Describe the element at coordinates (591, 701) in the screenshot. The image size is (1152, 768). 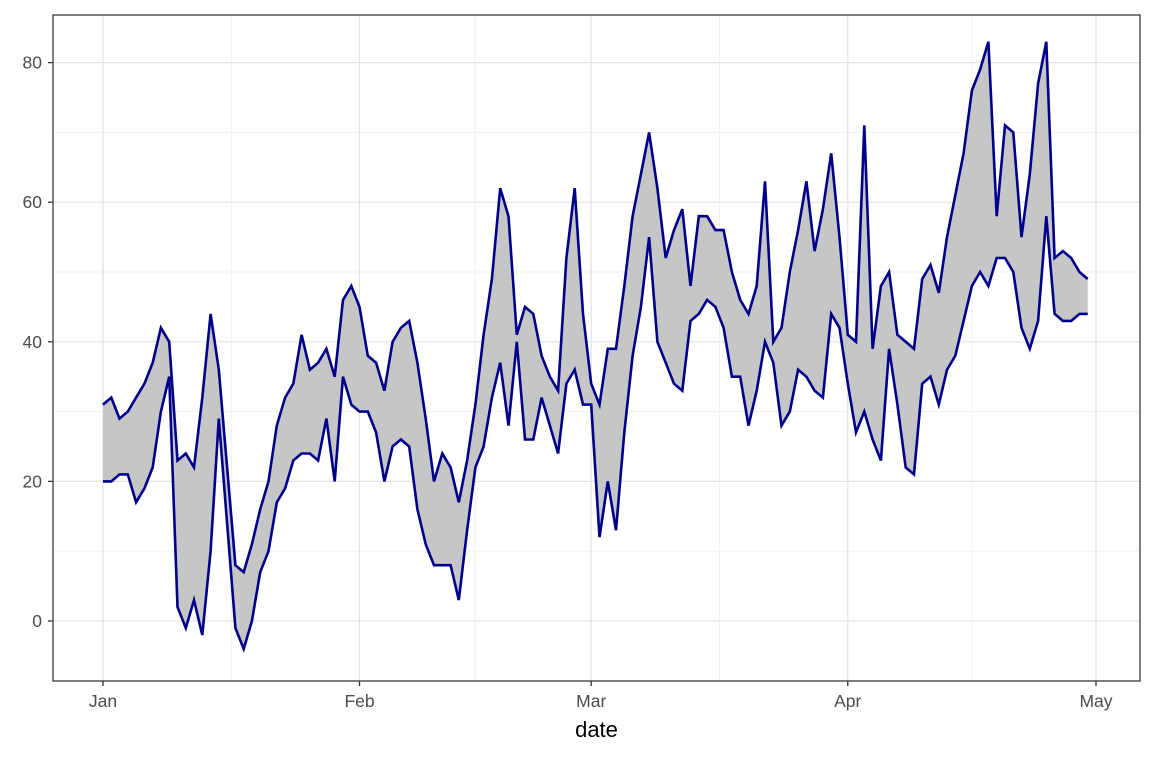
I see `x-tick-label: Mar` at that location.